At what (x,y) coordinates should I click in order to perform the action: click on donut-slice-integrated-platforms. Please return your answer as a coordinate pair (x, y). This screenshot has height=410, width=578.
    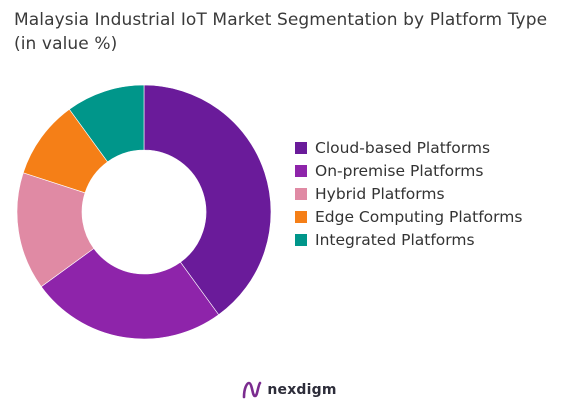
    Looking at the image, I should click on (106, 123).